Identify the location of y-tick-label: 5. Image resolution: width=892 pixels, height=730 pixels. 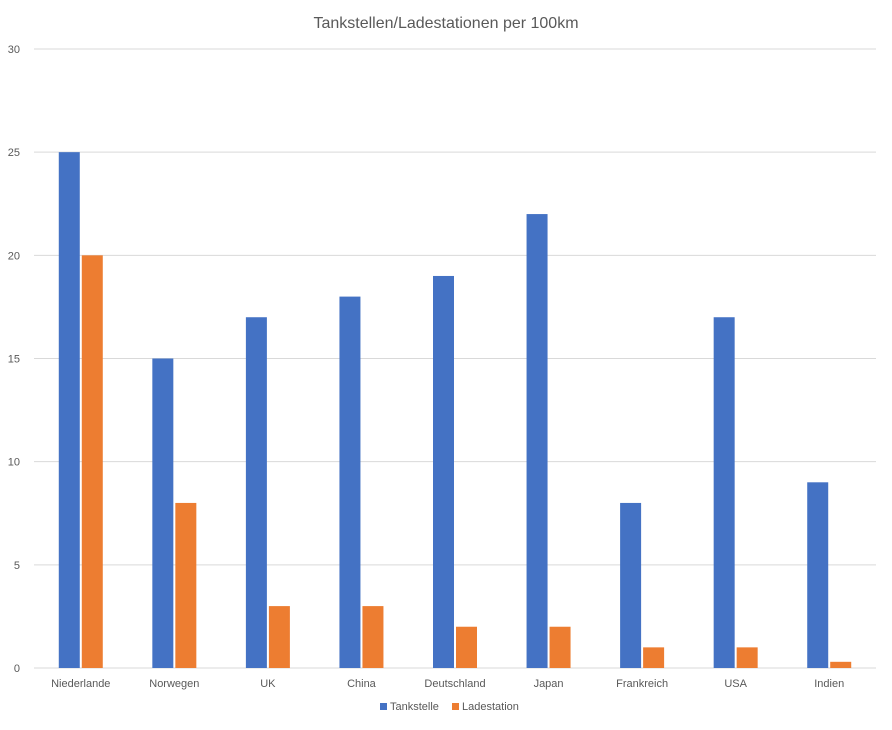
(17, 566).